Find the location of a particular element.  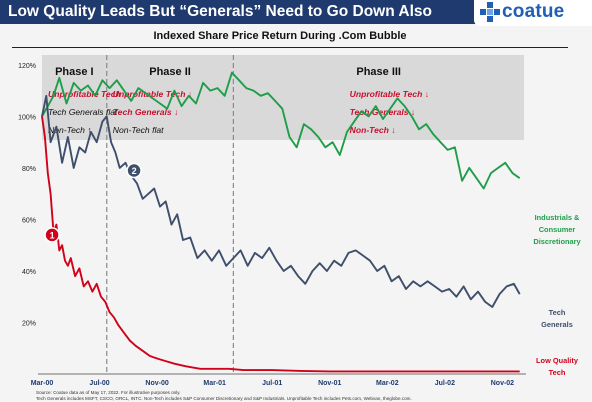

x-tick-label: Nov-01 is located at coordinates (329, 383).